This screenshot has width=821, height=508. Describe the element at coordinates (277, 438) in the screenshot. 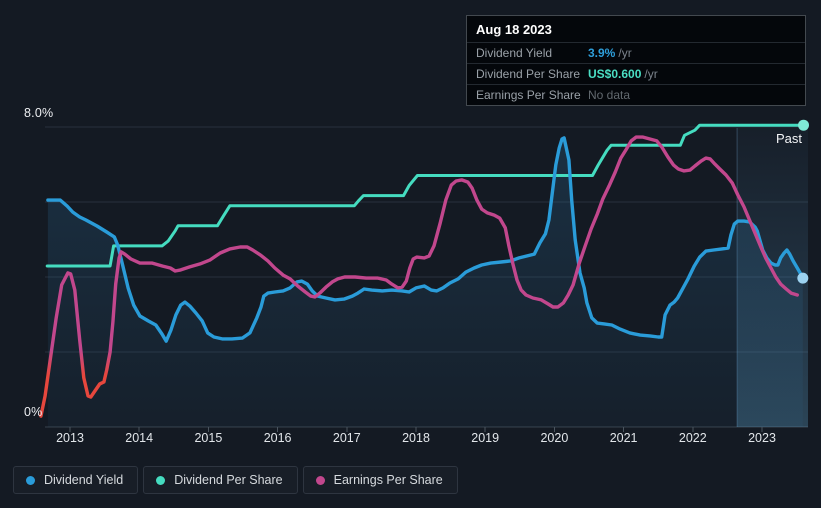

I see `x-axis-label-2016: 2016` at that location.